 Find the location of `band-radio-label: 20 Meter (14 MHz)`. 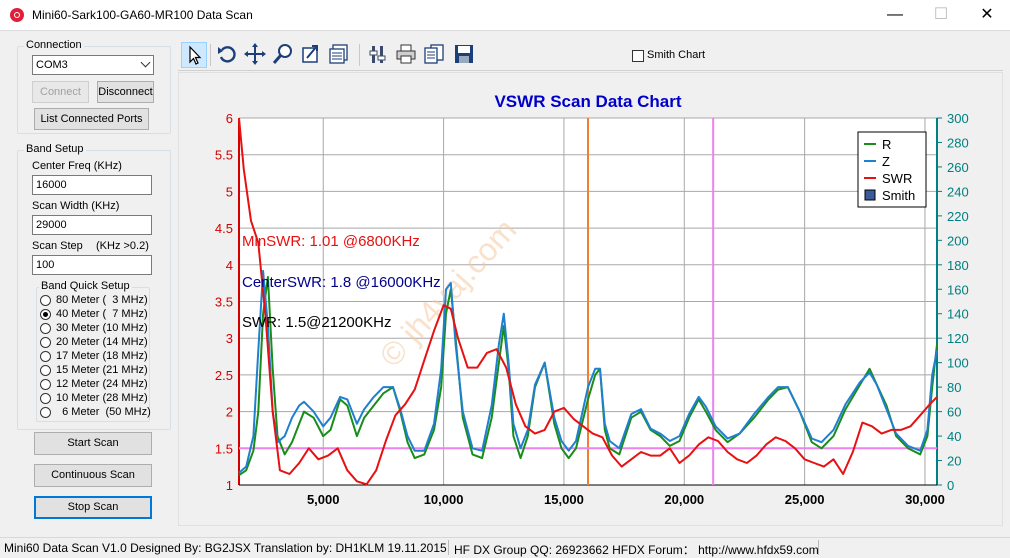

band-radio-label: 20 Meter (14 MHz) is located at coordinates (102, 342).